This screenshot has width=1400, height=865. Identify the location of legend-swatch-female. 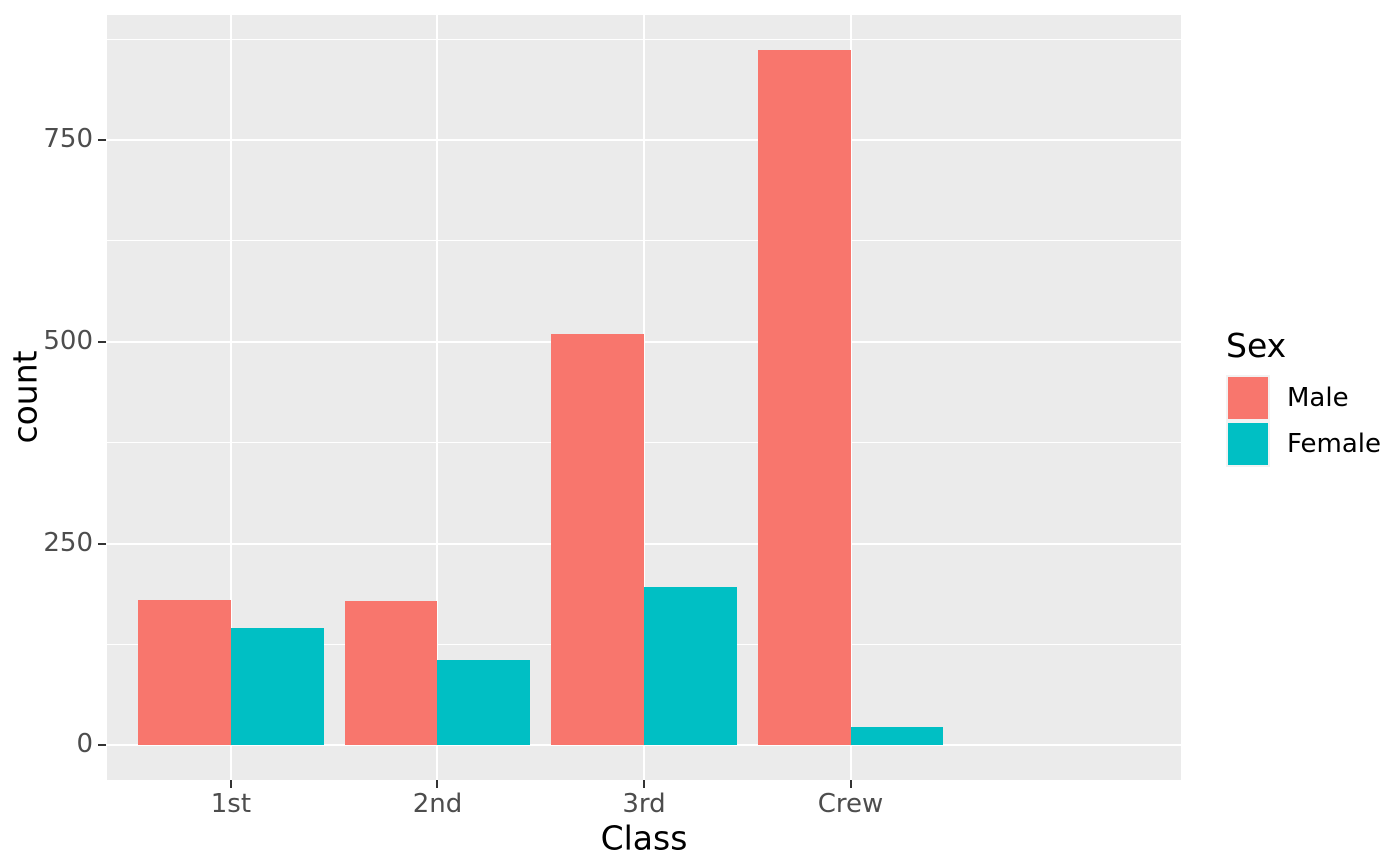
(1248, 444).